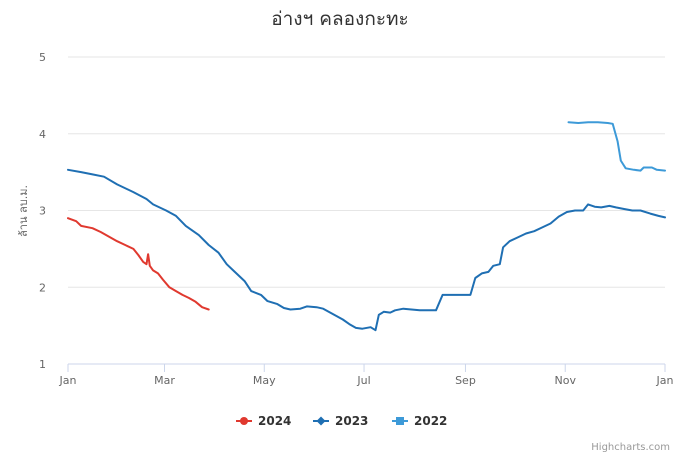 The height and width of the screenshot is (454, 680). I want to click on chart-title: อ่างฯ คลองกะทะ, so click(340, 19).